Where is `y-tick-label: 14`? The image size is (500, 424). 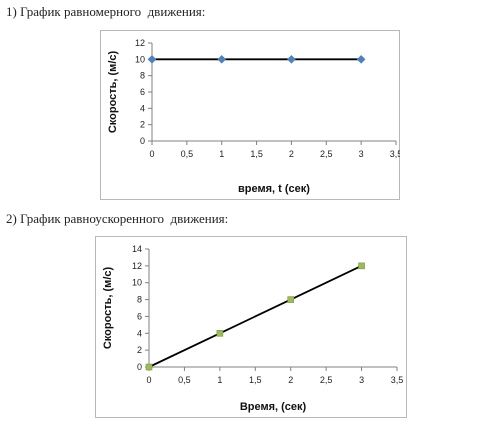 y-tick-label: 14 is located at coordinates (137, 249).